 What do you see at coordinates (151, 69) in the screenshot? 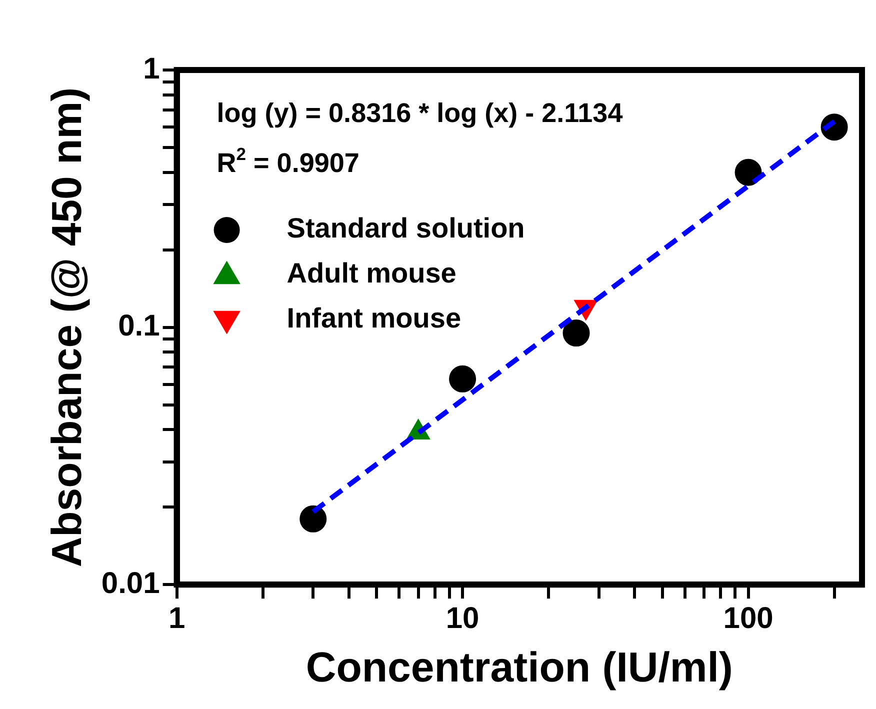
I see `y-tick-label: 1` at bounding box center [151, 69].